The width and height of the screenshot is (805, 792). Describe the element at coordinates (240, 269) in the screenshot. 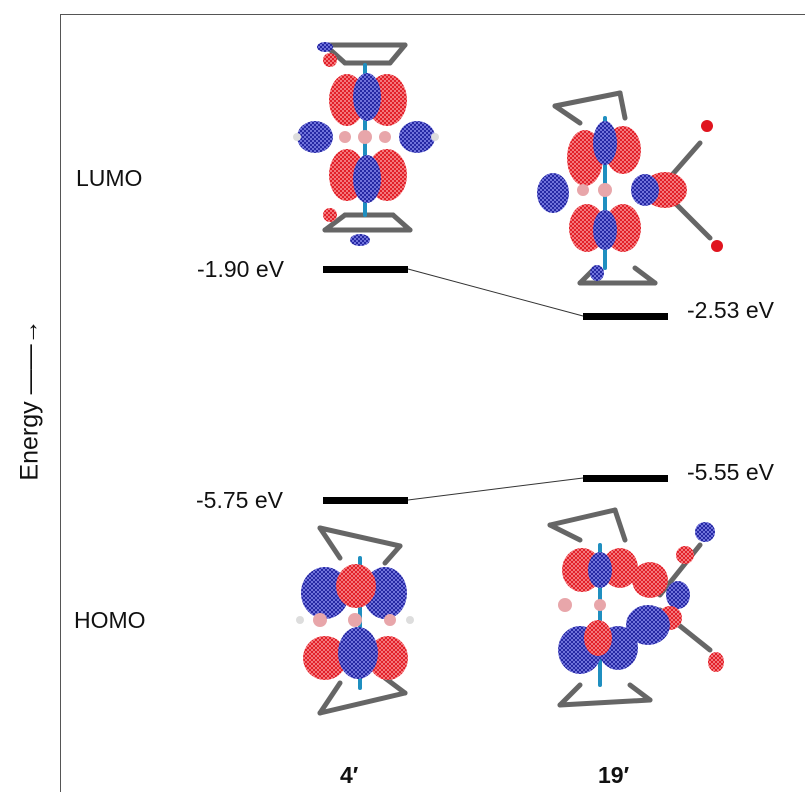

I see `lumo-energy-4: -1.90 eV` at that location.